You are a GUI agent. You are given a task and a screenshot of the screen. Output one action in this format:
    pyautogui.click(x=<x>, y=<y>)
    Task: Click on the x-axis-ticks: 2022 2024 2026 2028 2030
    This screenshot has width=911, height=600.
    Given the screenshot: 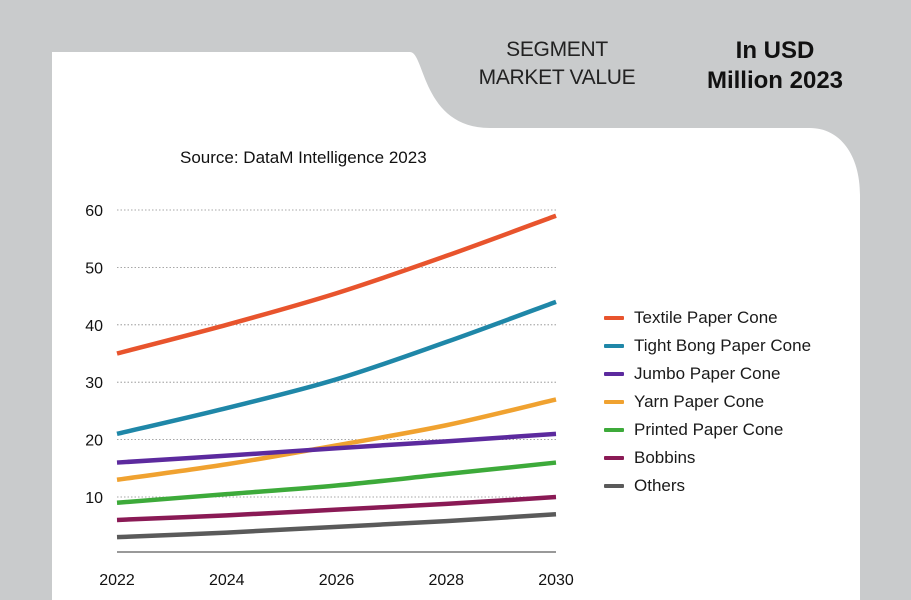 What is the action you would take?
    pyautogui.click(x=336, y=580)
    